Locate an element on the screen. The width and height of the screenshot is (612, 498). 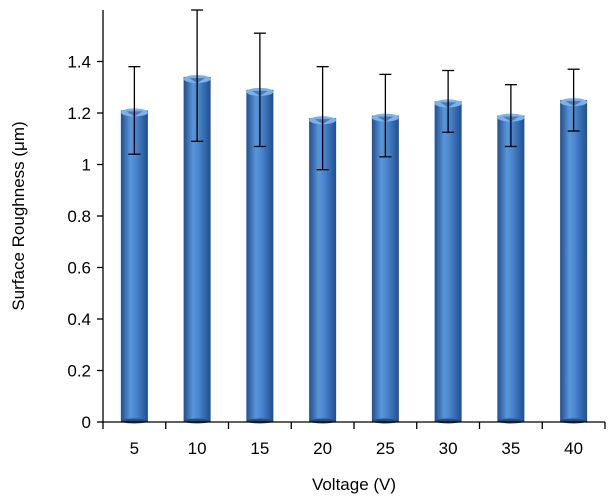
x-tick-label-40: 40 is located at coordinates (573, 448).